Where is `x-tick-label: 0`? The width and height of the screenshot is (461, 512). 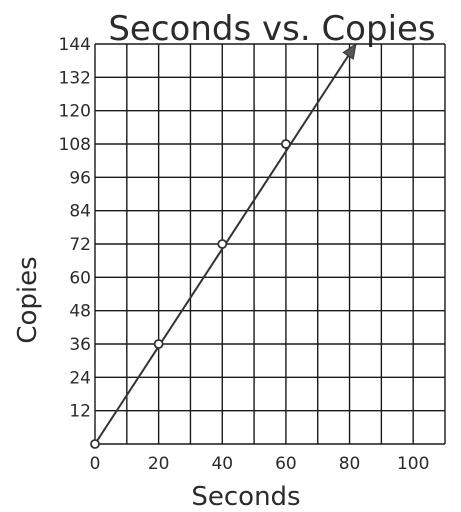
x-tick-label: 0 is located at coordinates (95, 464).